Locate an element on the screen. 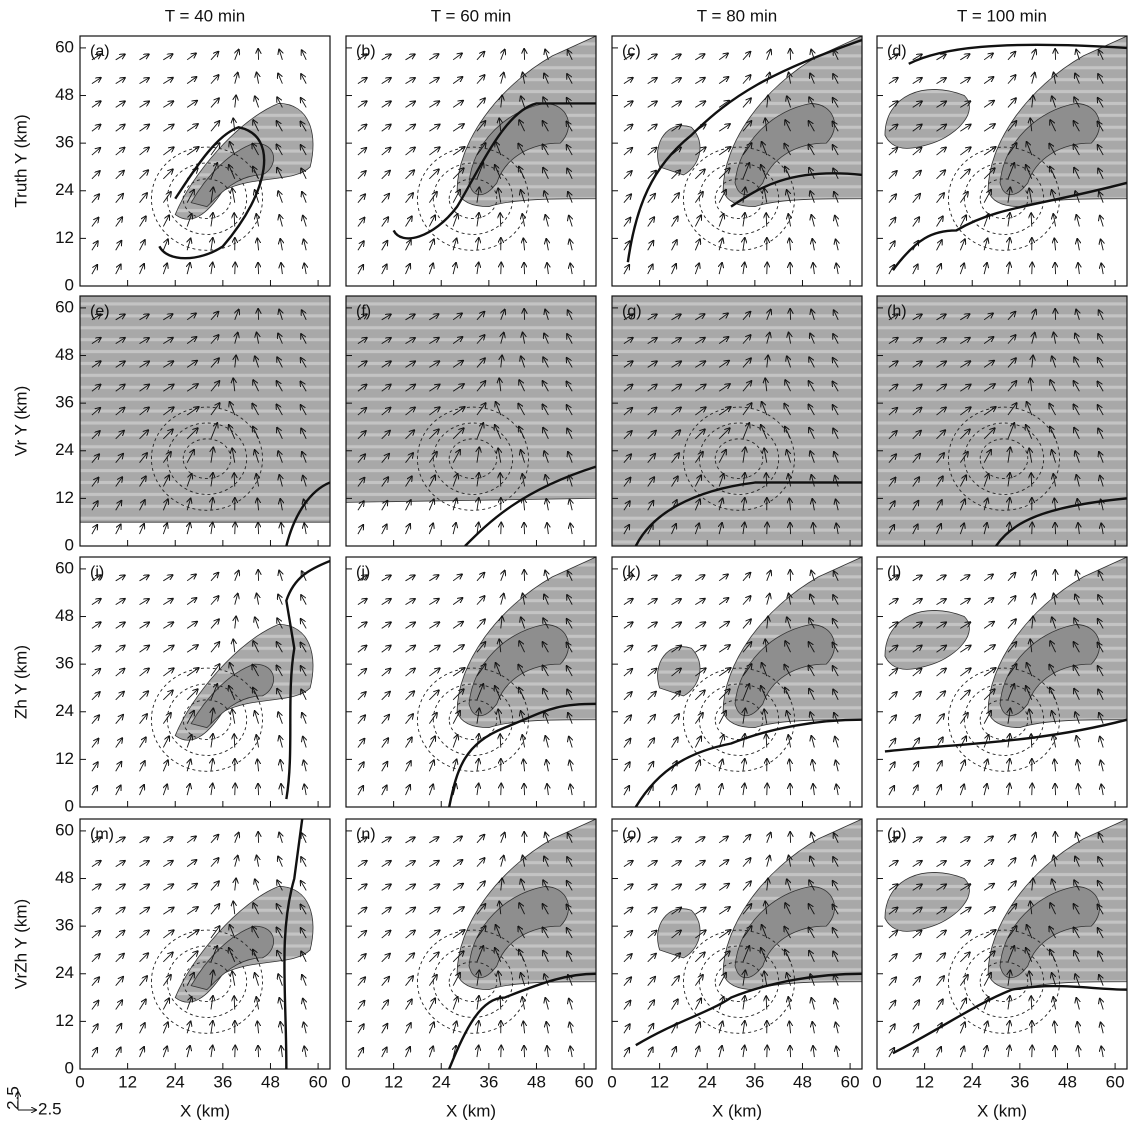 The height and width of the screenshot is (1138, 1130). x-tick-label: 12 is located at coordinates (127, 1081).